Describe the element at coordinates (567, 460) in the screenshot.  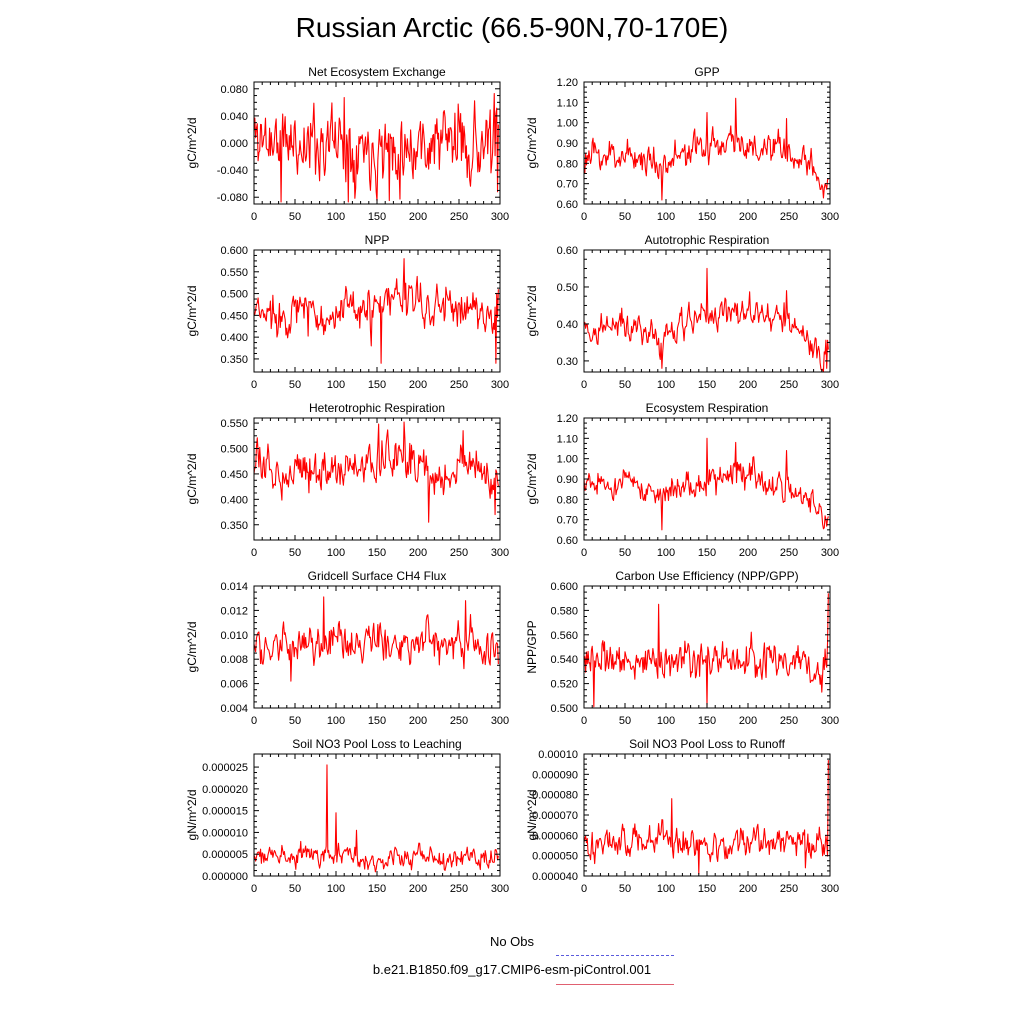
I see `y-tick-label: 1.00` at that location.